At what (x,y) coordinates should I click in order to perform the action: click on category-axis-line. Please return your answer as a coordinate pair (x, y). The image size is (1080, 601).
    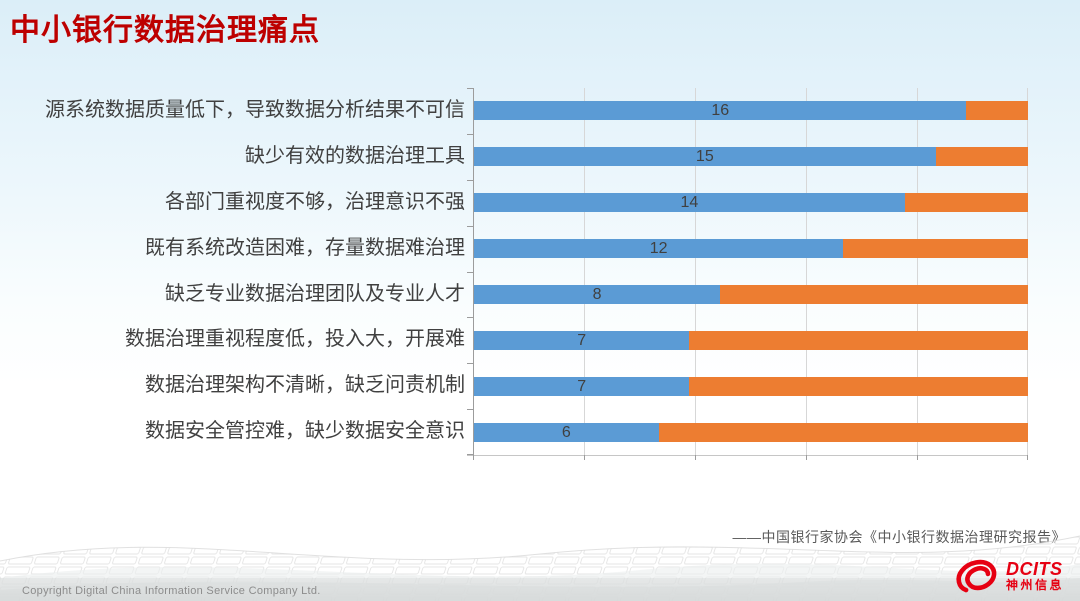
    Looking at the image, I should click on (473, 271).